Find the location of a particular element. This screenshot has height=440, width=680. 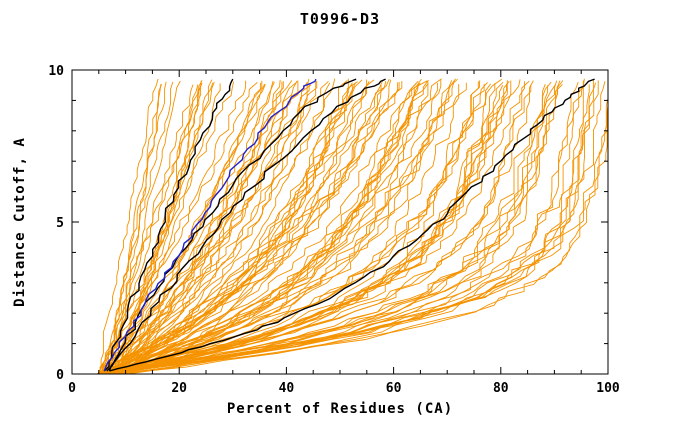

y-tick-label: 10 is located at coordinates (56, 71).